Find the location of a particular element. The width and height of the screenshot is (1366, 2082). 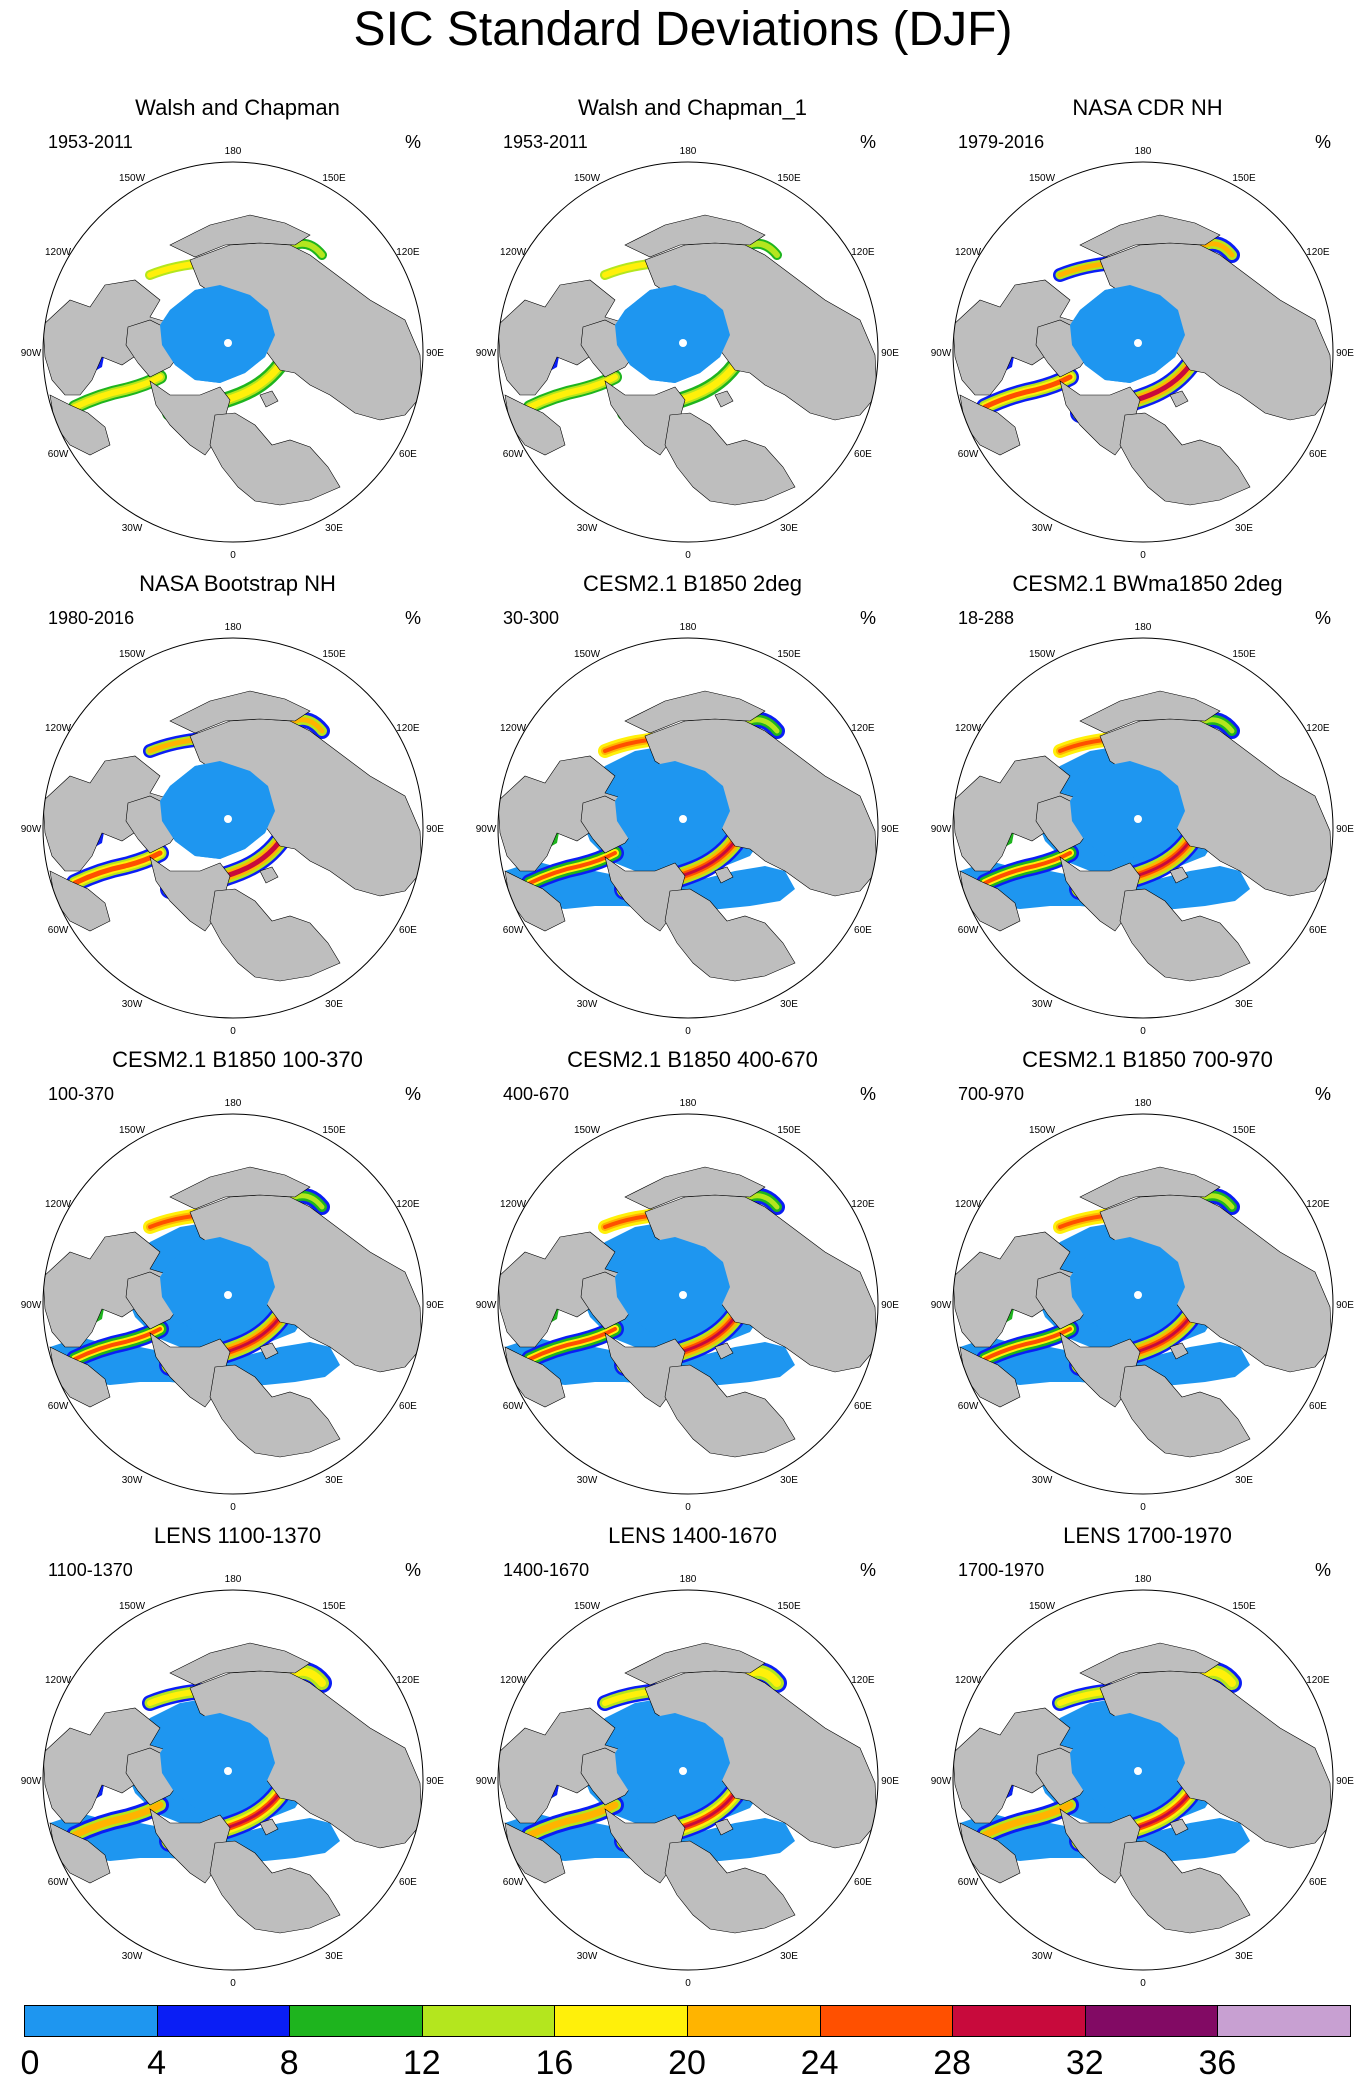

colorbar-tick-label: 12 is located at coordinates (421, 2063).